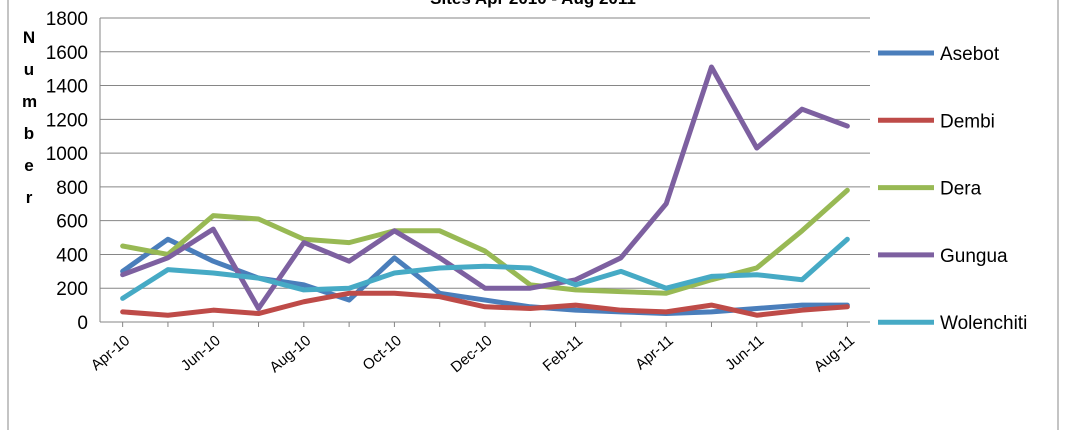 The height and width of the screenshot is (430, 1066). Describe the element at coordinates (67, 53) in the screenshot. I see `y-tick-label: 1600` at that location.